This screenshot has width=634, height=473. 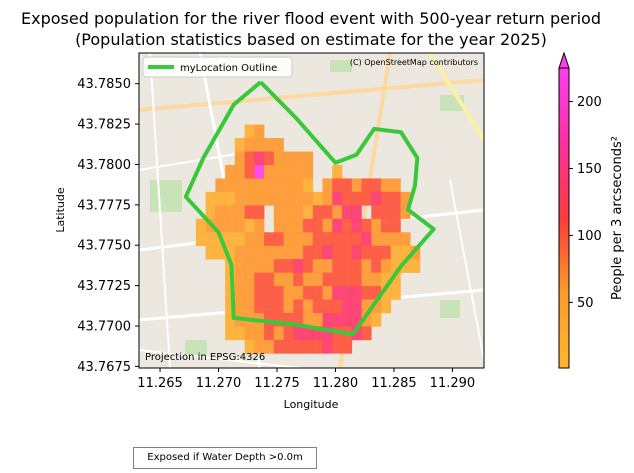 What do you see at coordinates (104, 286) in the screenshot?
I see `y-tick-label: 43.7725` at bounding box center [104, 286].